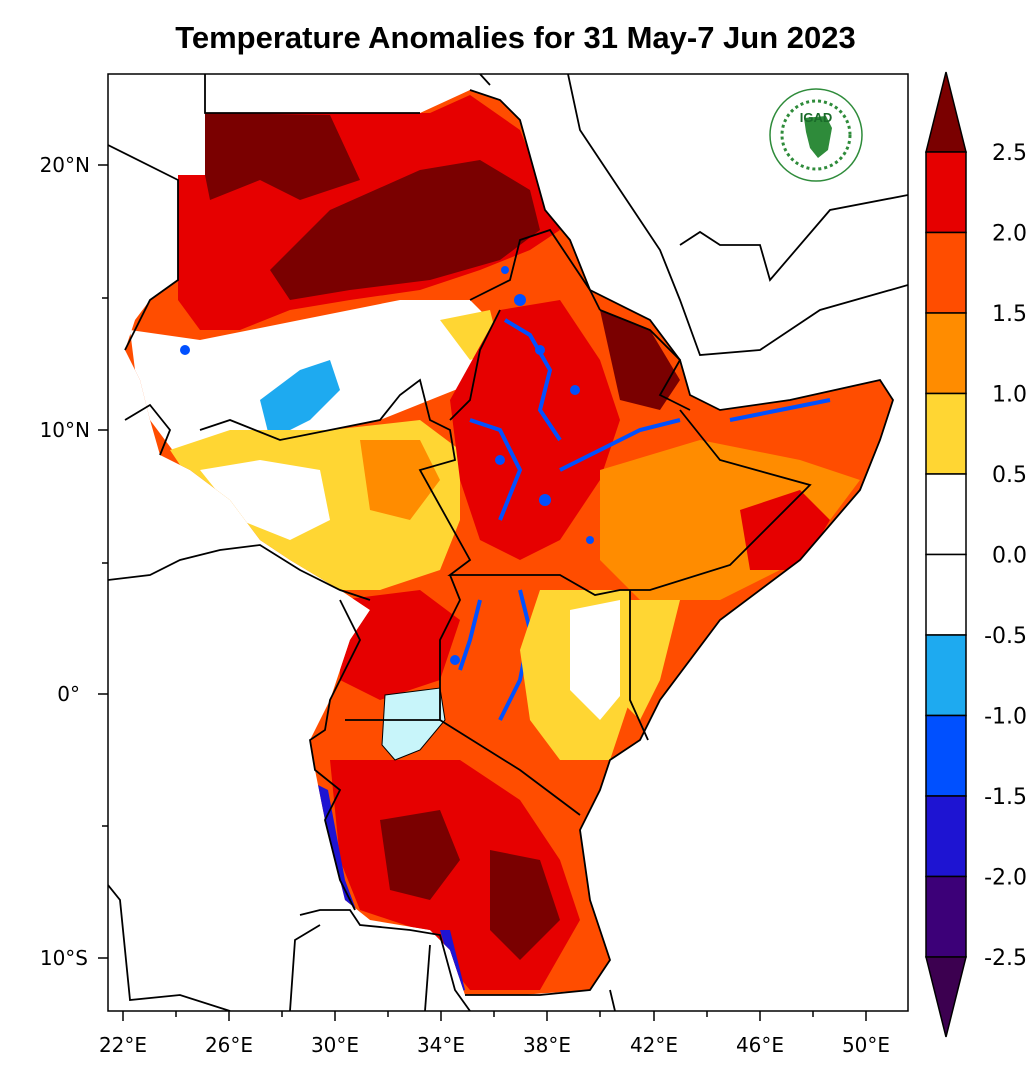 Image resolution: width=1031 pixels, height=1070 pixels. I want to click on igad-logo: IGAD, so click(816, 135).